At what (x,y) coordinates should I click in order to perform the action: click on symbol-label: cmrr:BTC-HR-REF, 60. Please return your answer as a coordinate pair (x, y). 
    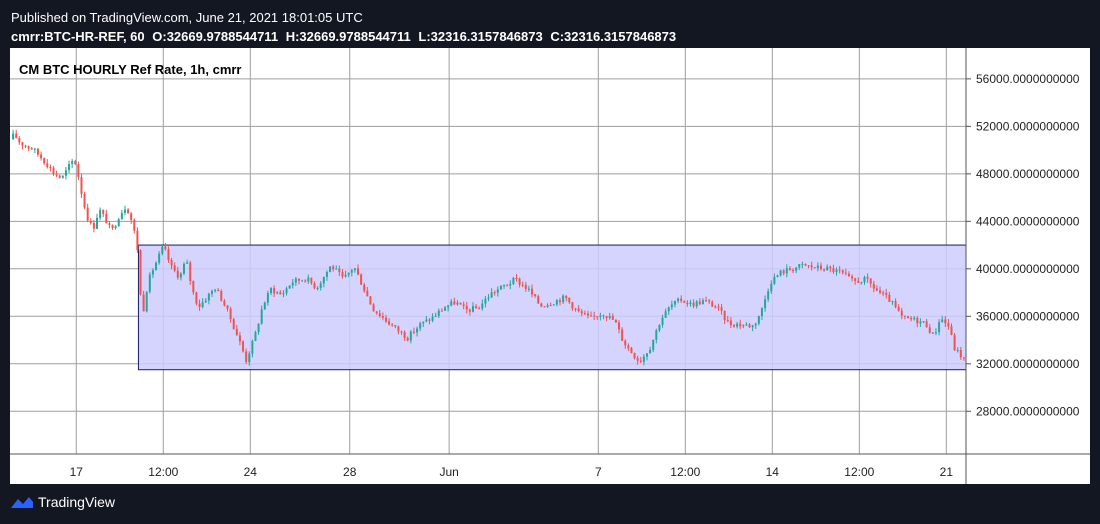
    Looking at the image, I should click on (78, 36).